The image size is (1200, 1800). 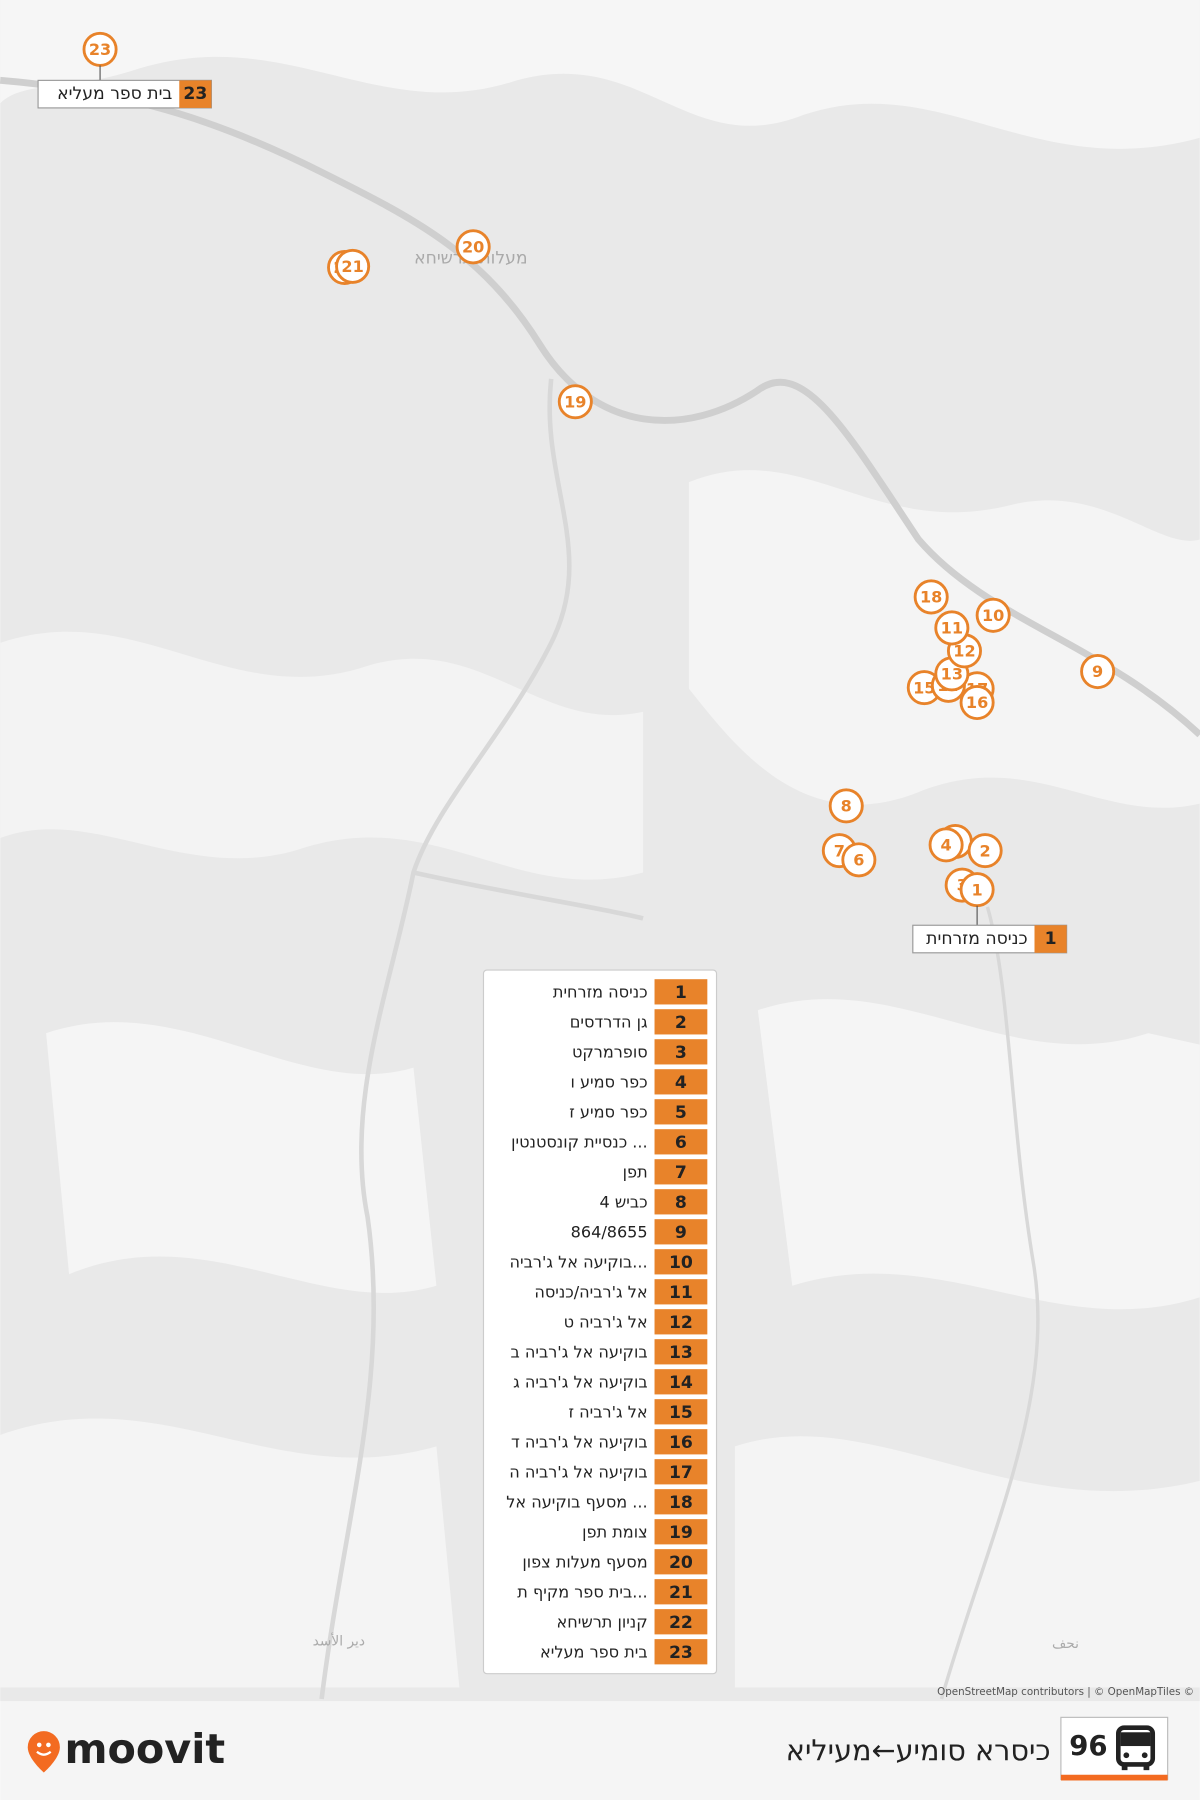 What do you see at coordinates (918, 1750) in the screenshot?
I see `route-title: כיסרא סומיע←מעיליא` at bounding box center [918, 1750].